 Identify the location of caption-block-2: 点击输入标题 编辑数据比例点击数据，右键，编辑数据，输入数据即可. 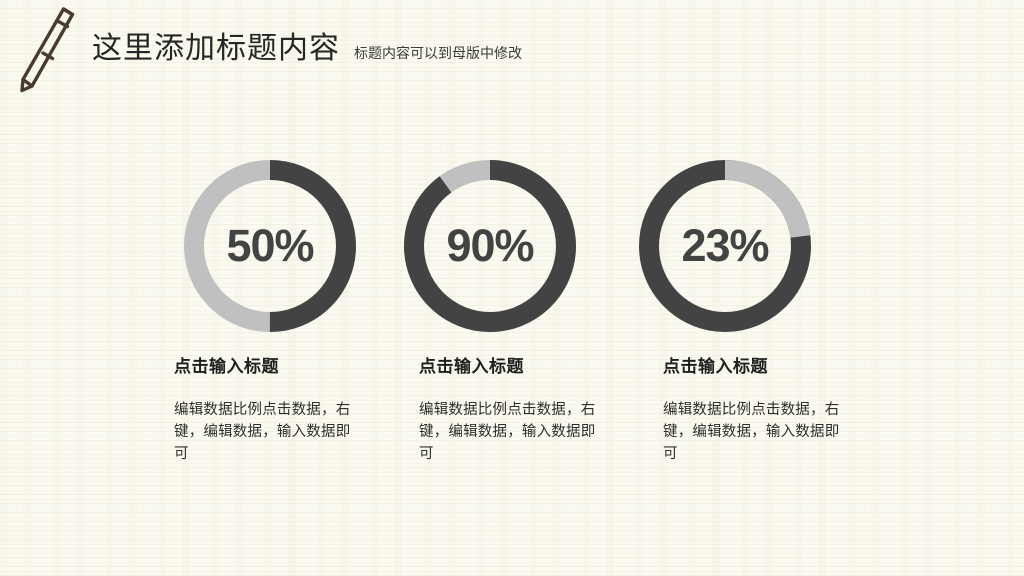
(529, 408).